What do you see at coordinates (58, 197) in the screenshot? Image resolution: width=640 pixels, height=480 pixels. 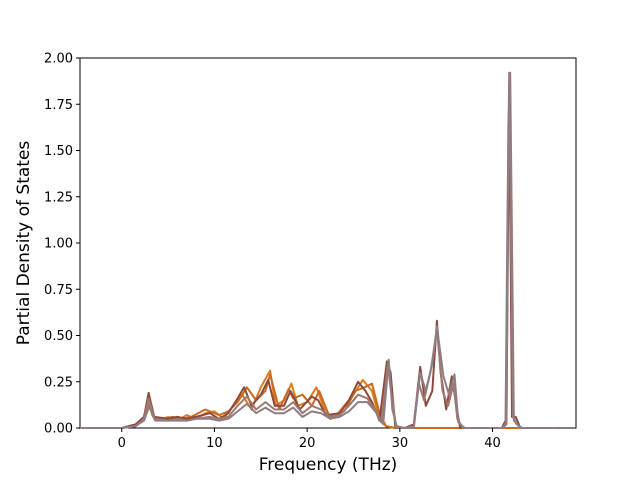 I see `y-tick-label: 1.25` at bounding box center [58, 197].